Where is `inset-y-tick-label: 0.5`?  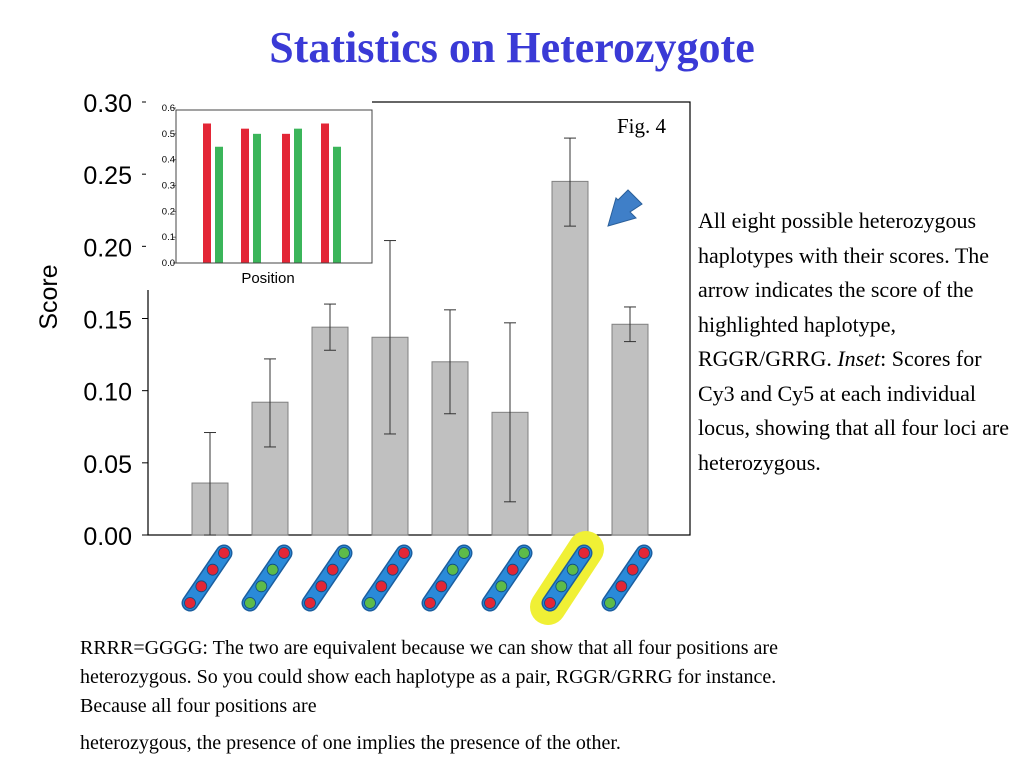 inset-y-tick-label: 0.5 is located at coordinates (168, 134).